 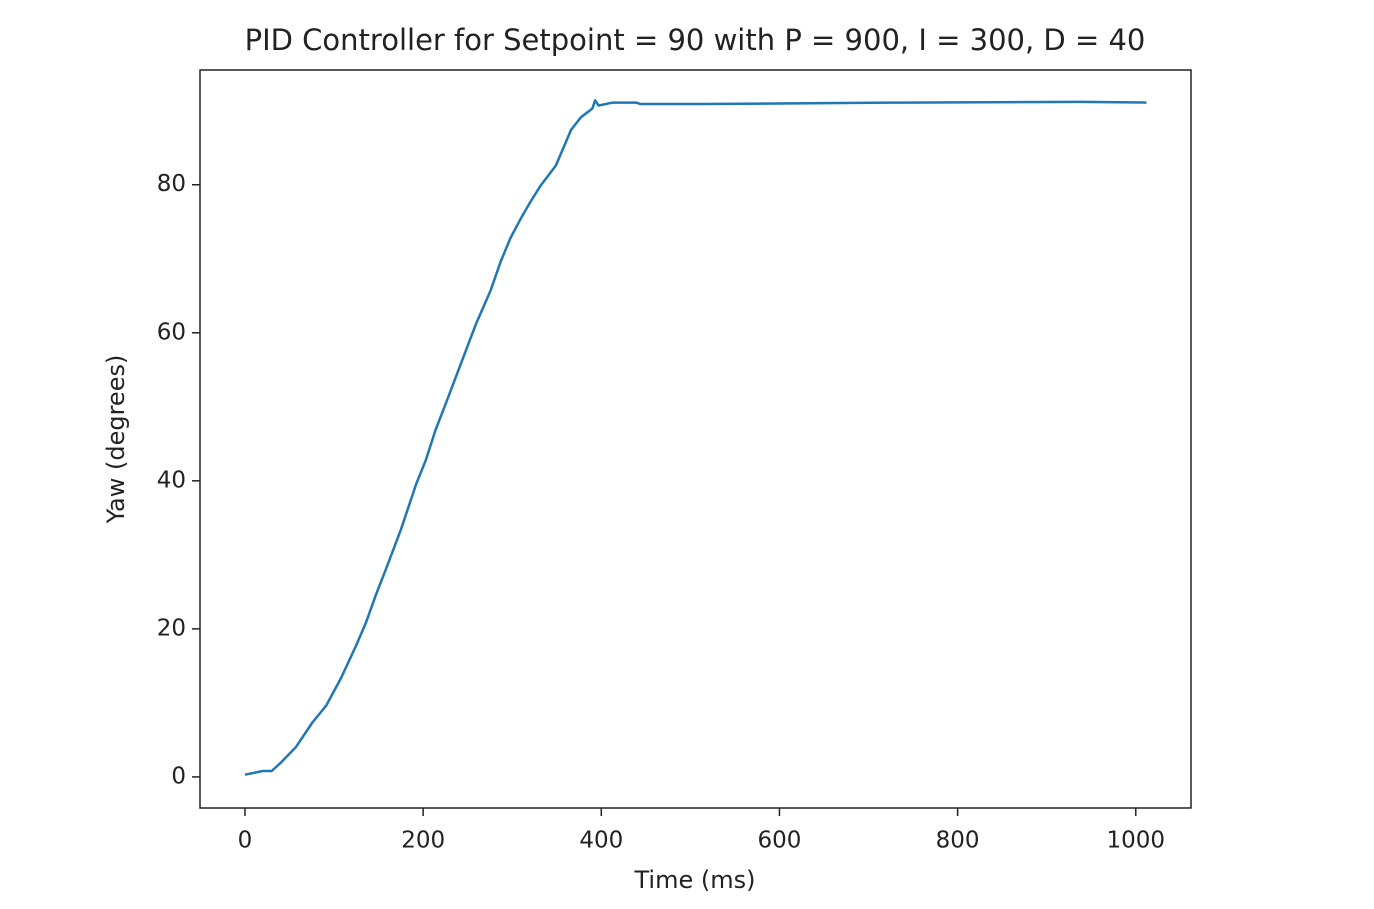 I want to click on x-axis-label: Time (ms), so click(x=695, y=880).